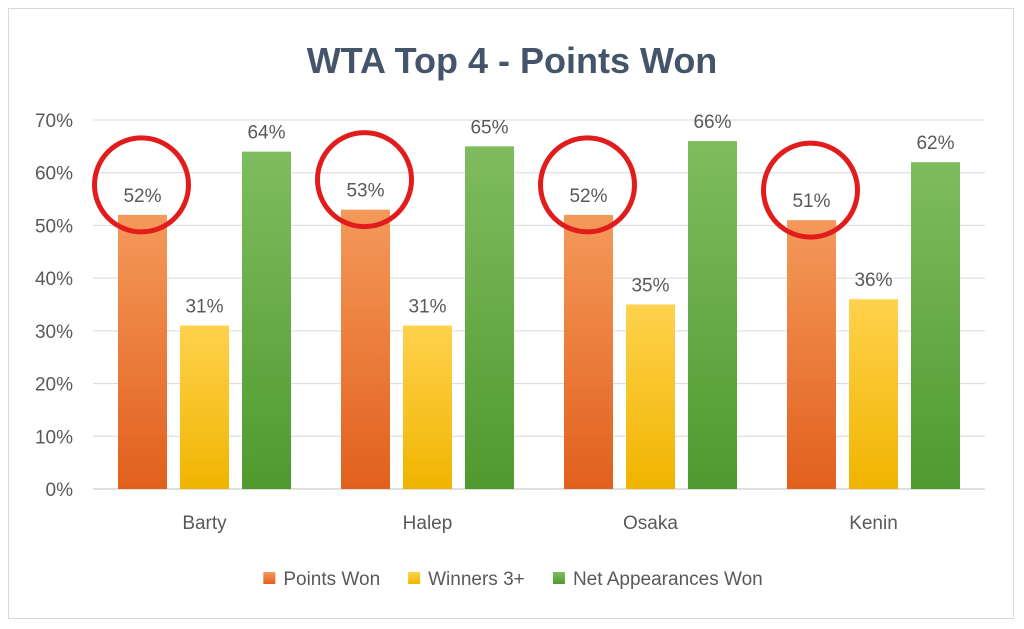 The height and width of the screenshot is (629, 1024). I want to click on chart-title: WTA Top 4 - Points Won, so click(512, 60).